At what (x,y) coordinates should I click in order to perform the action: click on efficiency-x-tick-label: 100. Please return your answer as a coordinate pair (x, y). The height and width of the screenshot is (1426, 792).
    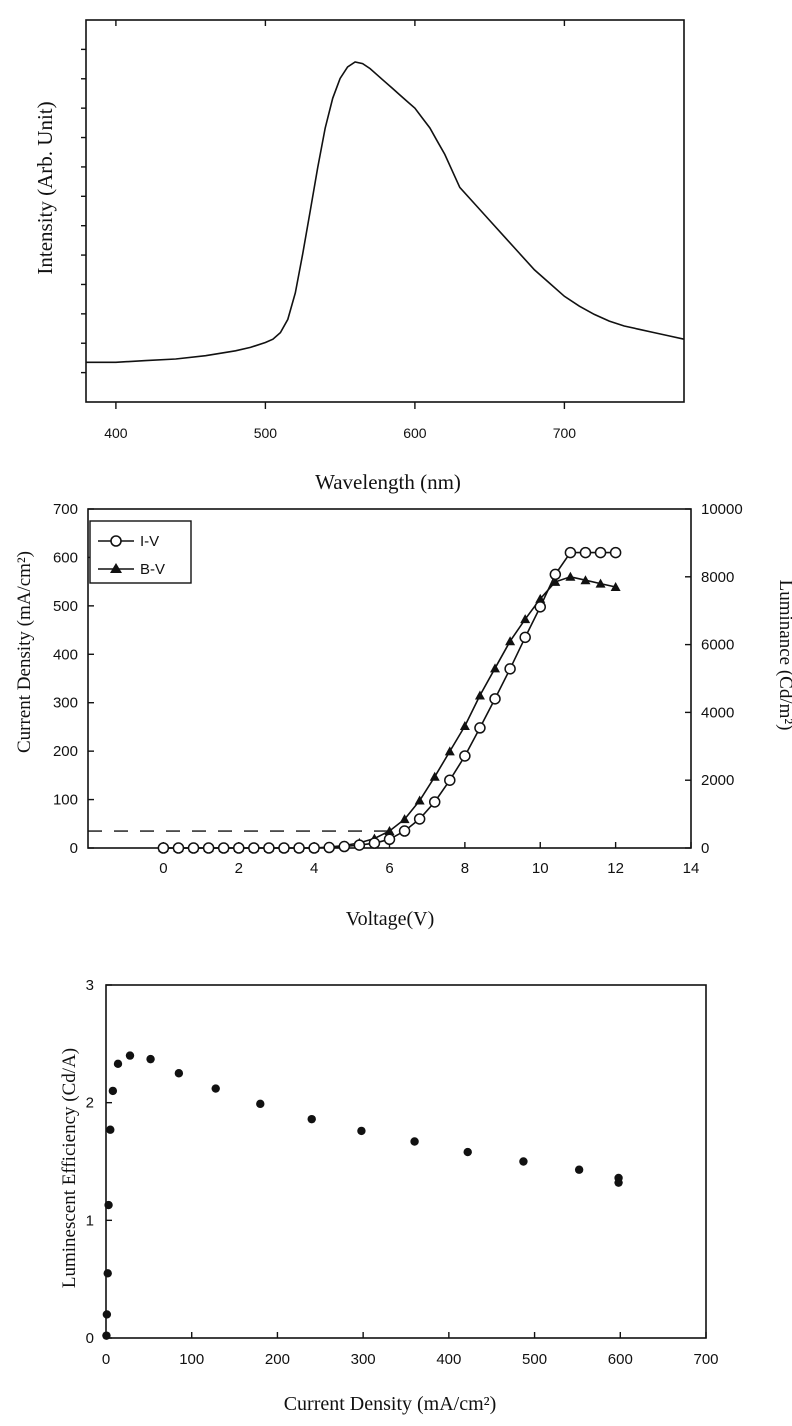
    Looking at the image, I should click on (191, 1359).